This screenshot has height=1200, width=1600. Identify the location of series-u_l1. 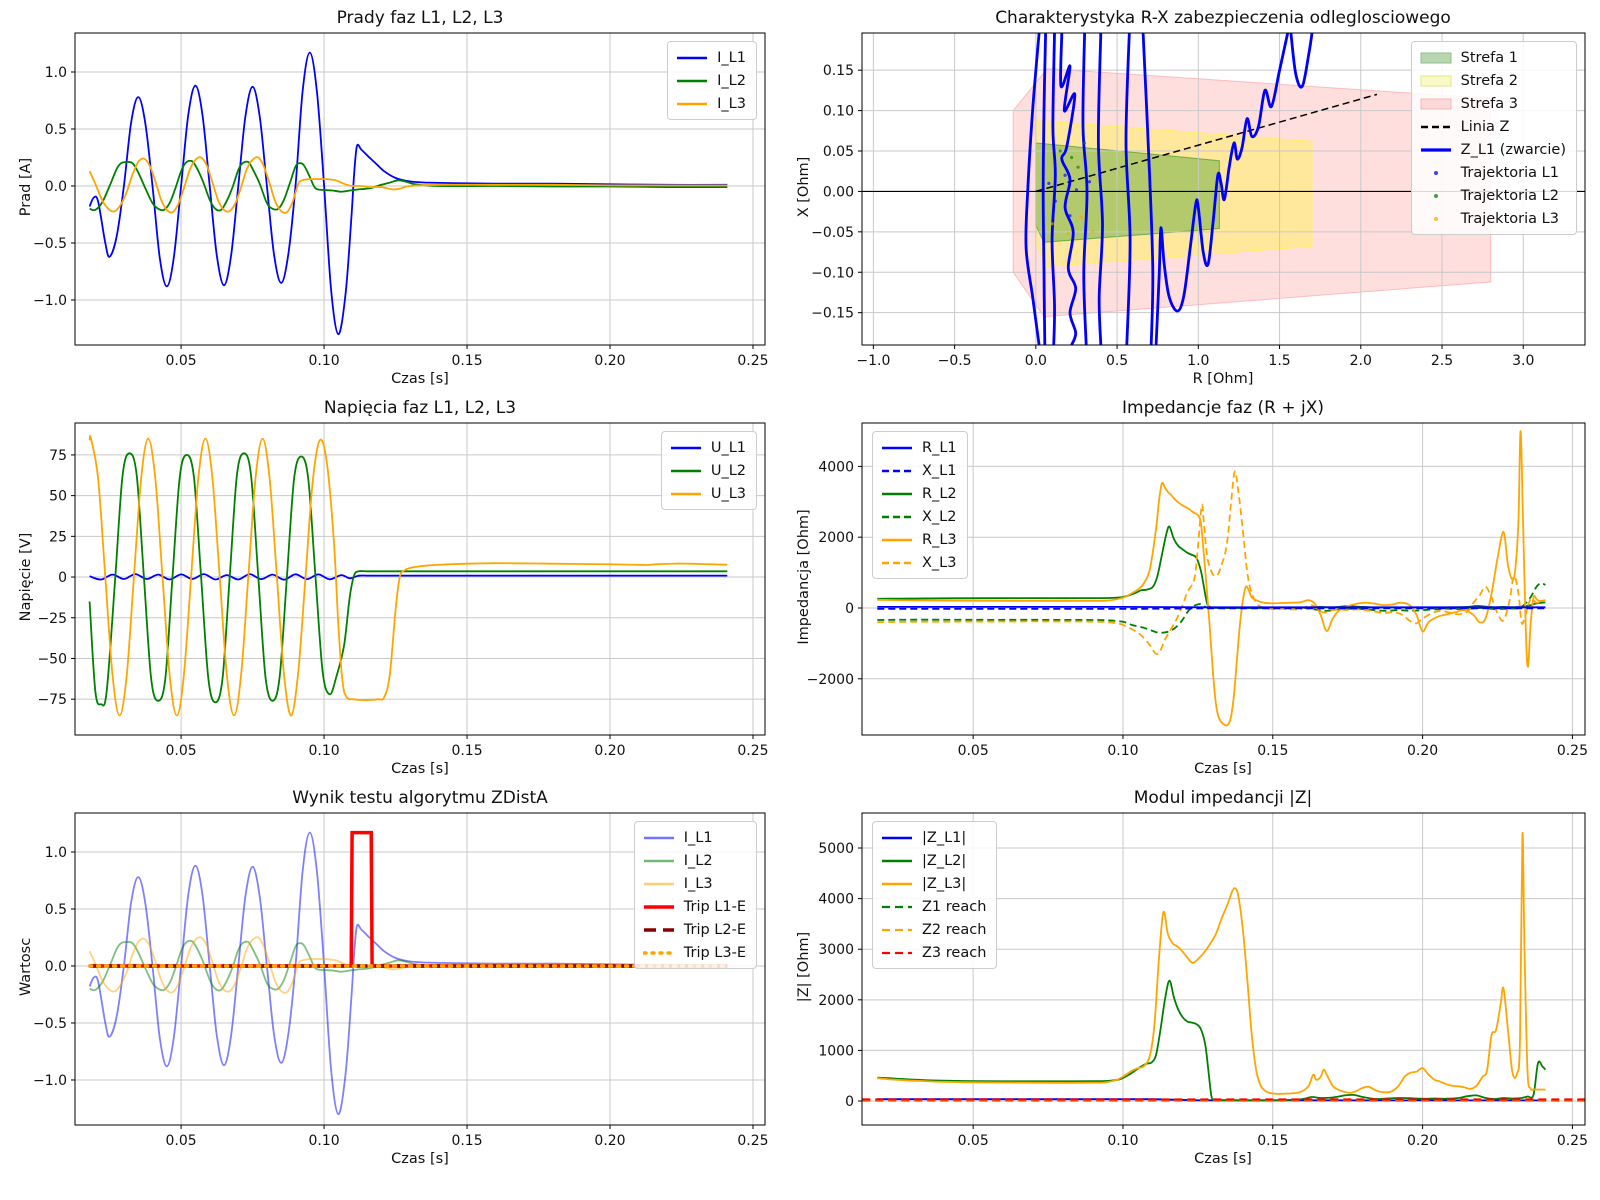
(408, 577).